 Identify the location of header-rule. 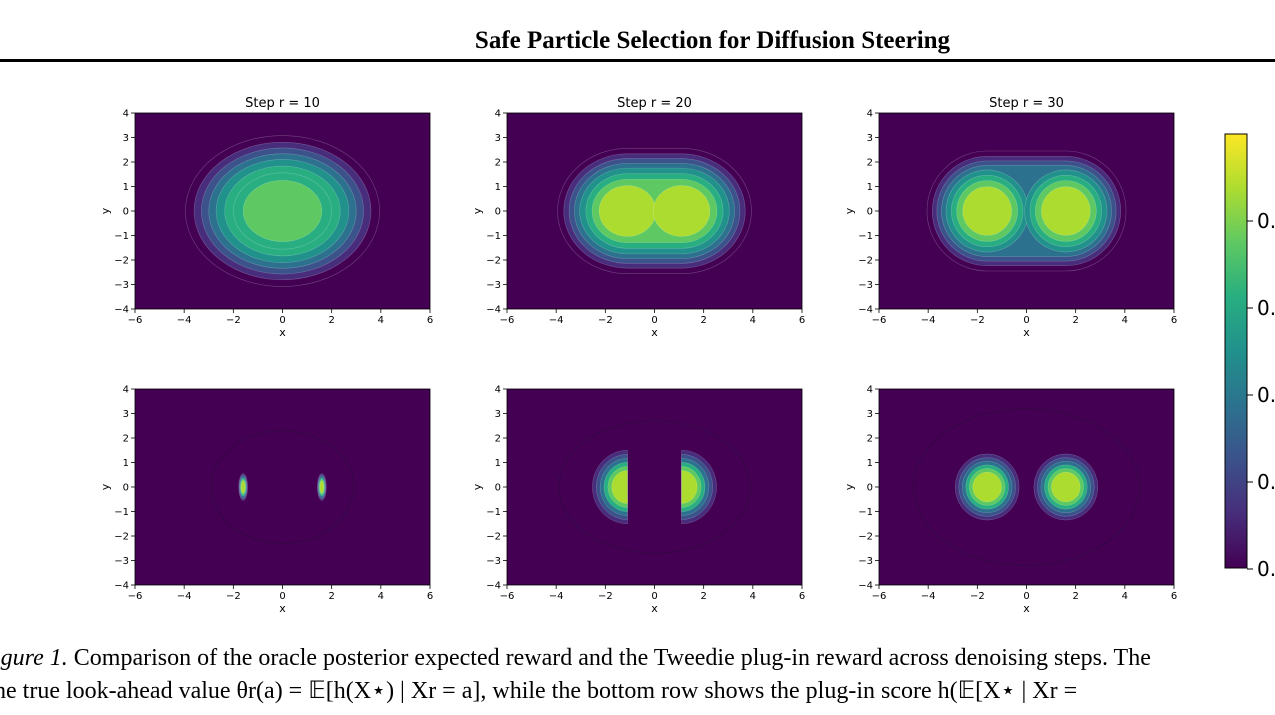
(637, 60).